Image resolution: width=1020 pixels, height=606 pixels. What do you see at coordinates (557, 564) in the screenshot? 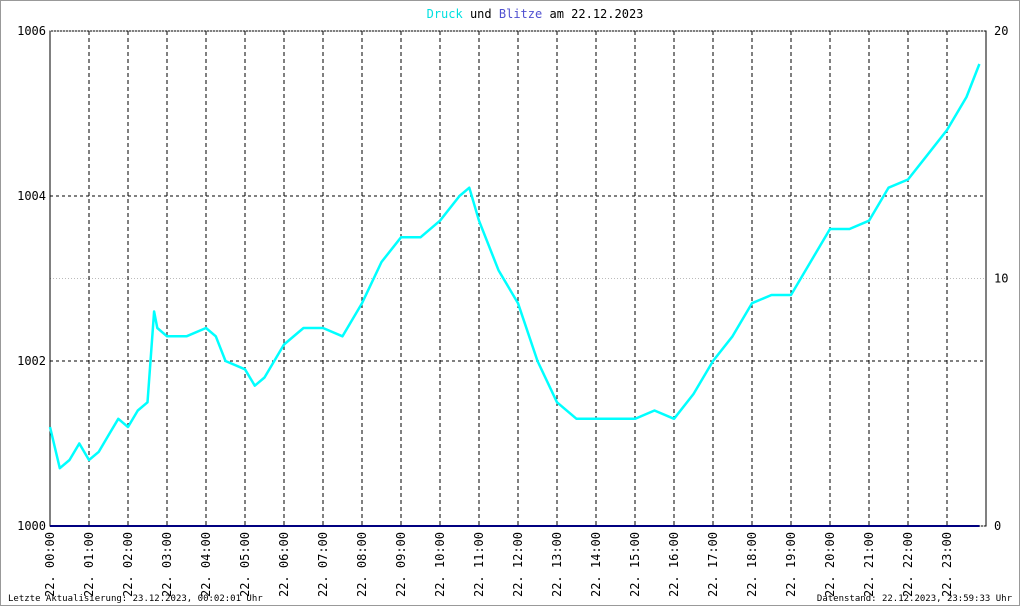
I see `x-tick-label: 22. 13:00` at bounding box center [557, 564].